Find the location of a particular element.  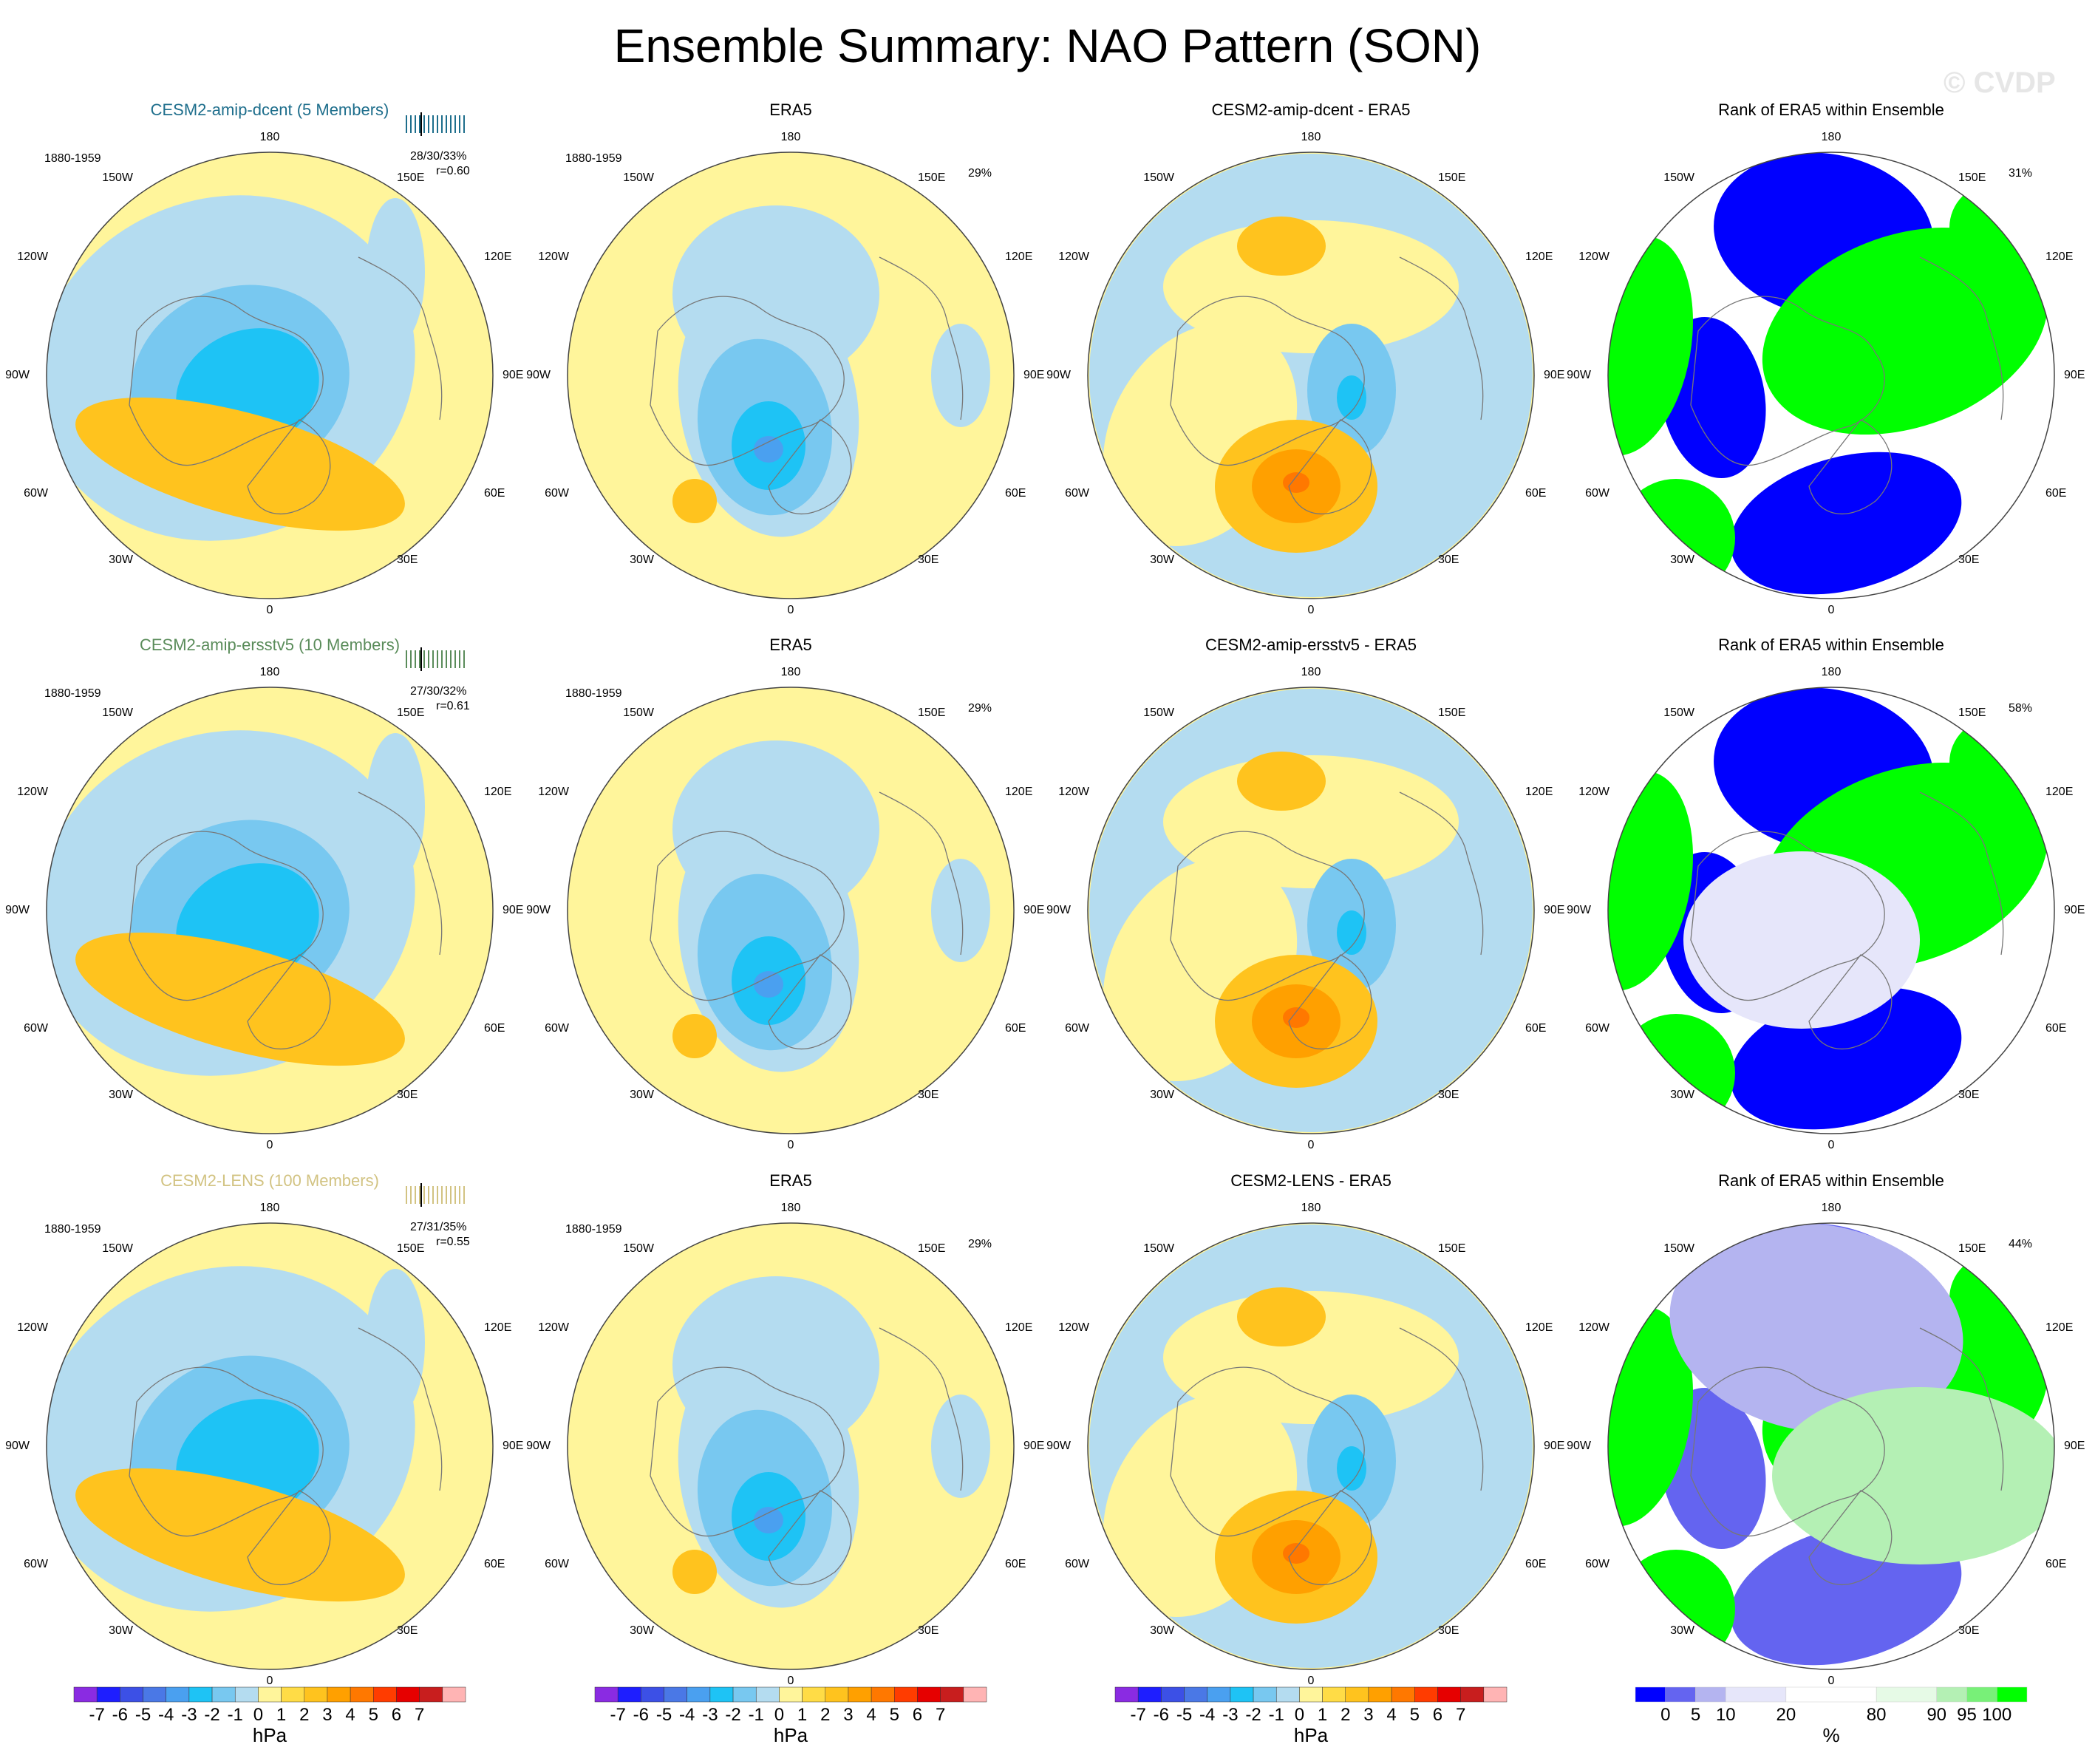

longitude-label-e90: 90E is located at coordinates (2074, 375).